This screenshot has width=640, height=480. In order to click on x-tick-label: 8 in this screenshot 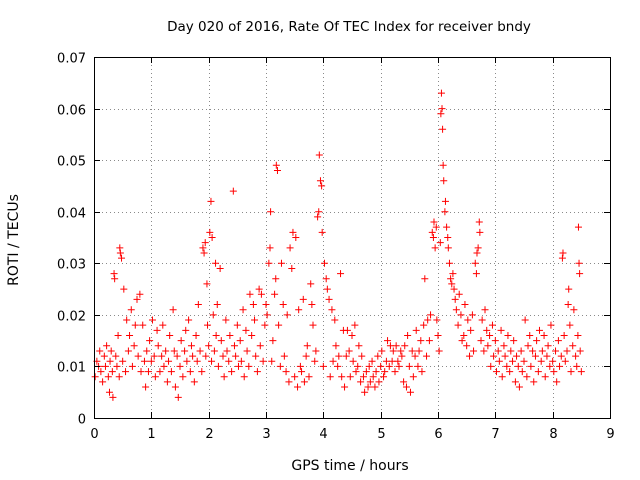, I will do `click(553, 434)`.